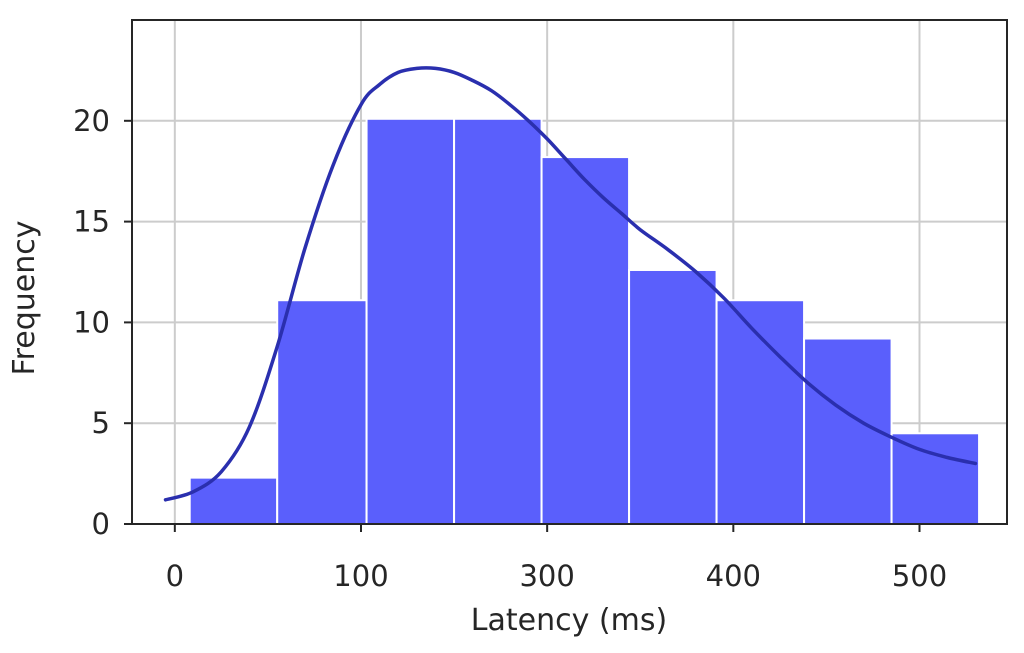  I want to click on y-tick-label: 20, so click(91, 121).